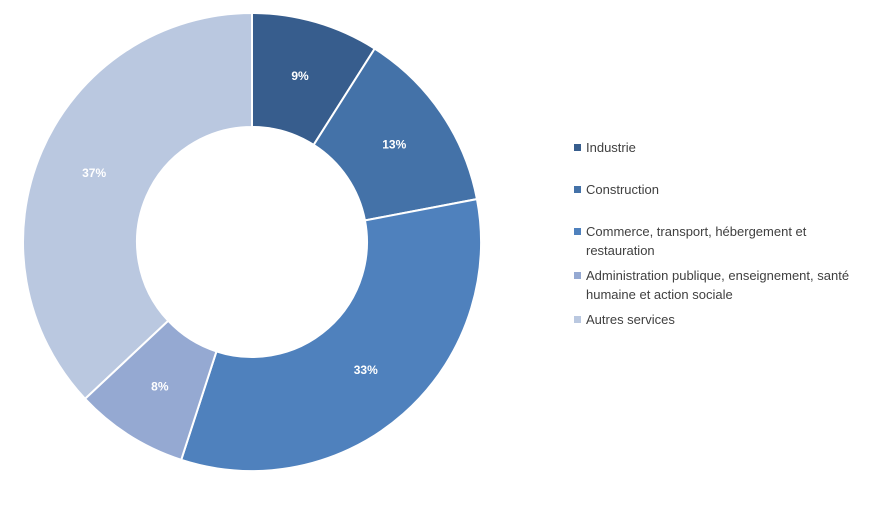 The image size is (880, 505). What do you see at coordinates (160, 386) in the screenshot?
I see `data-label-administration: 8%` at bounding box center [160, 386].